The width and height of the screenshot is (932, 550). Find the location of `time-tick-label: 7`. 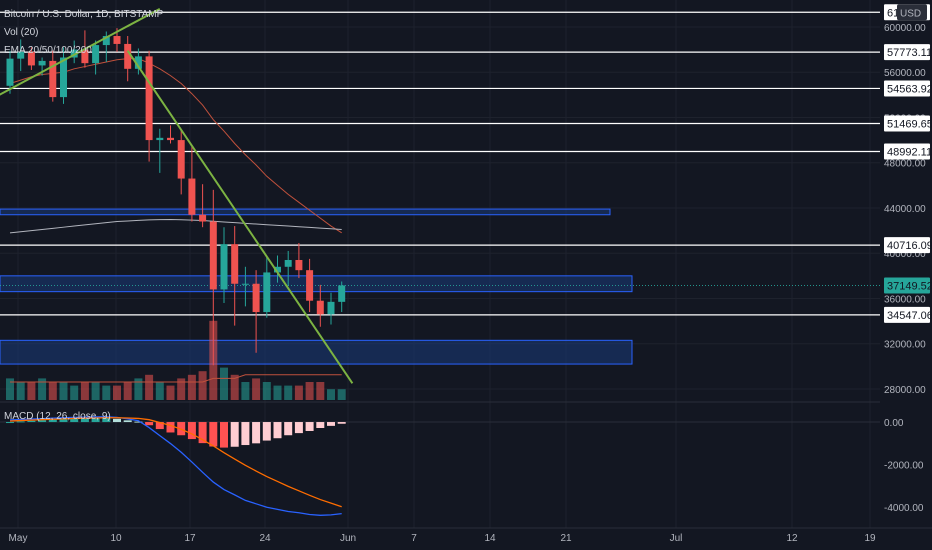

time-tick-label: 7 is located at coordinates (414, 538).